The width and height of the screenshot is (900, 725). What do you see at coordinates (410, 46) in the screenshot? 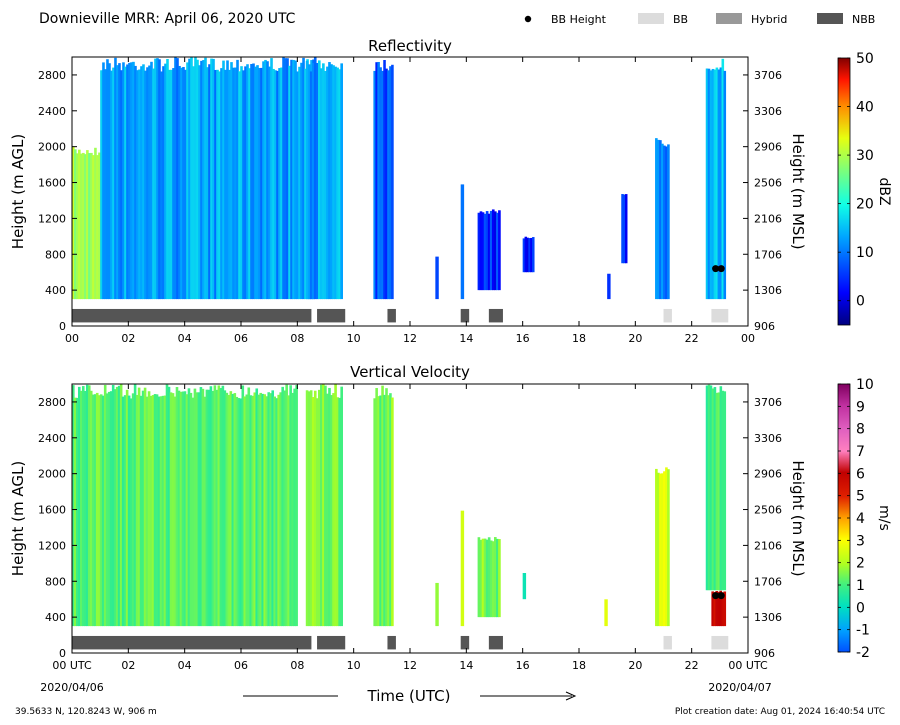
I see `panel-title: Reflectivity` at bounding box center [410, 46].